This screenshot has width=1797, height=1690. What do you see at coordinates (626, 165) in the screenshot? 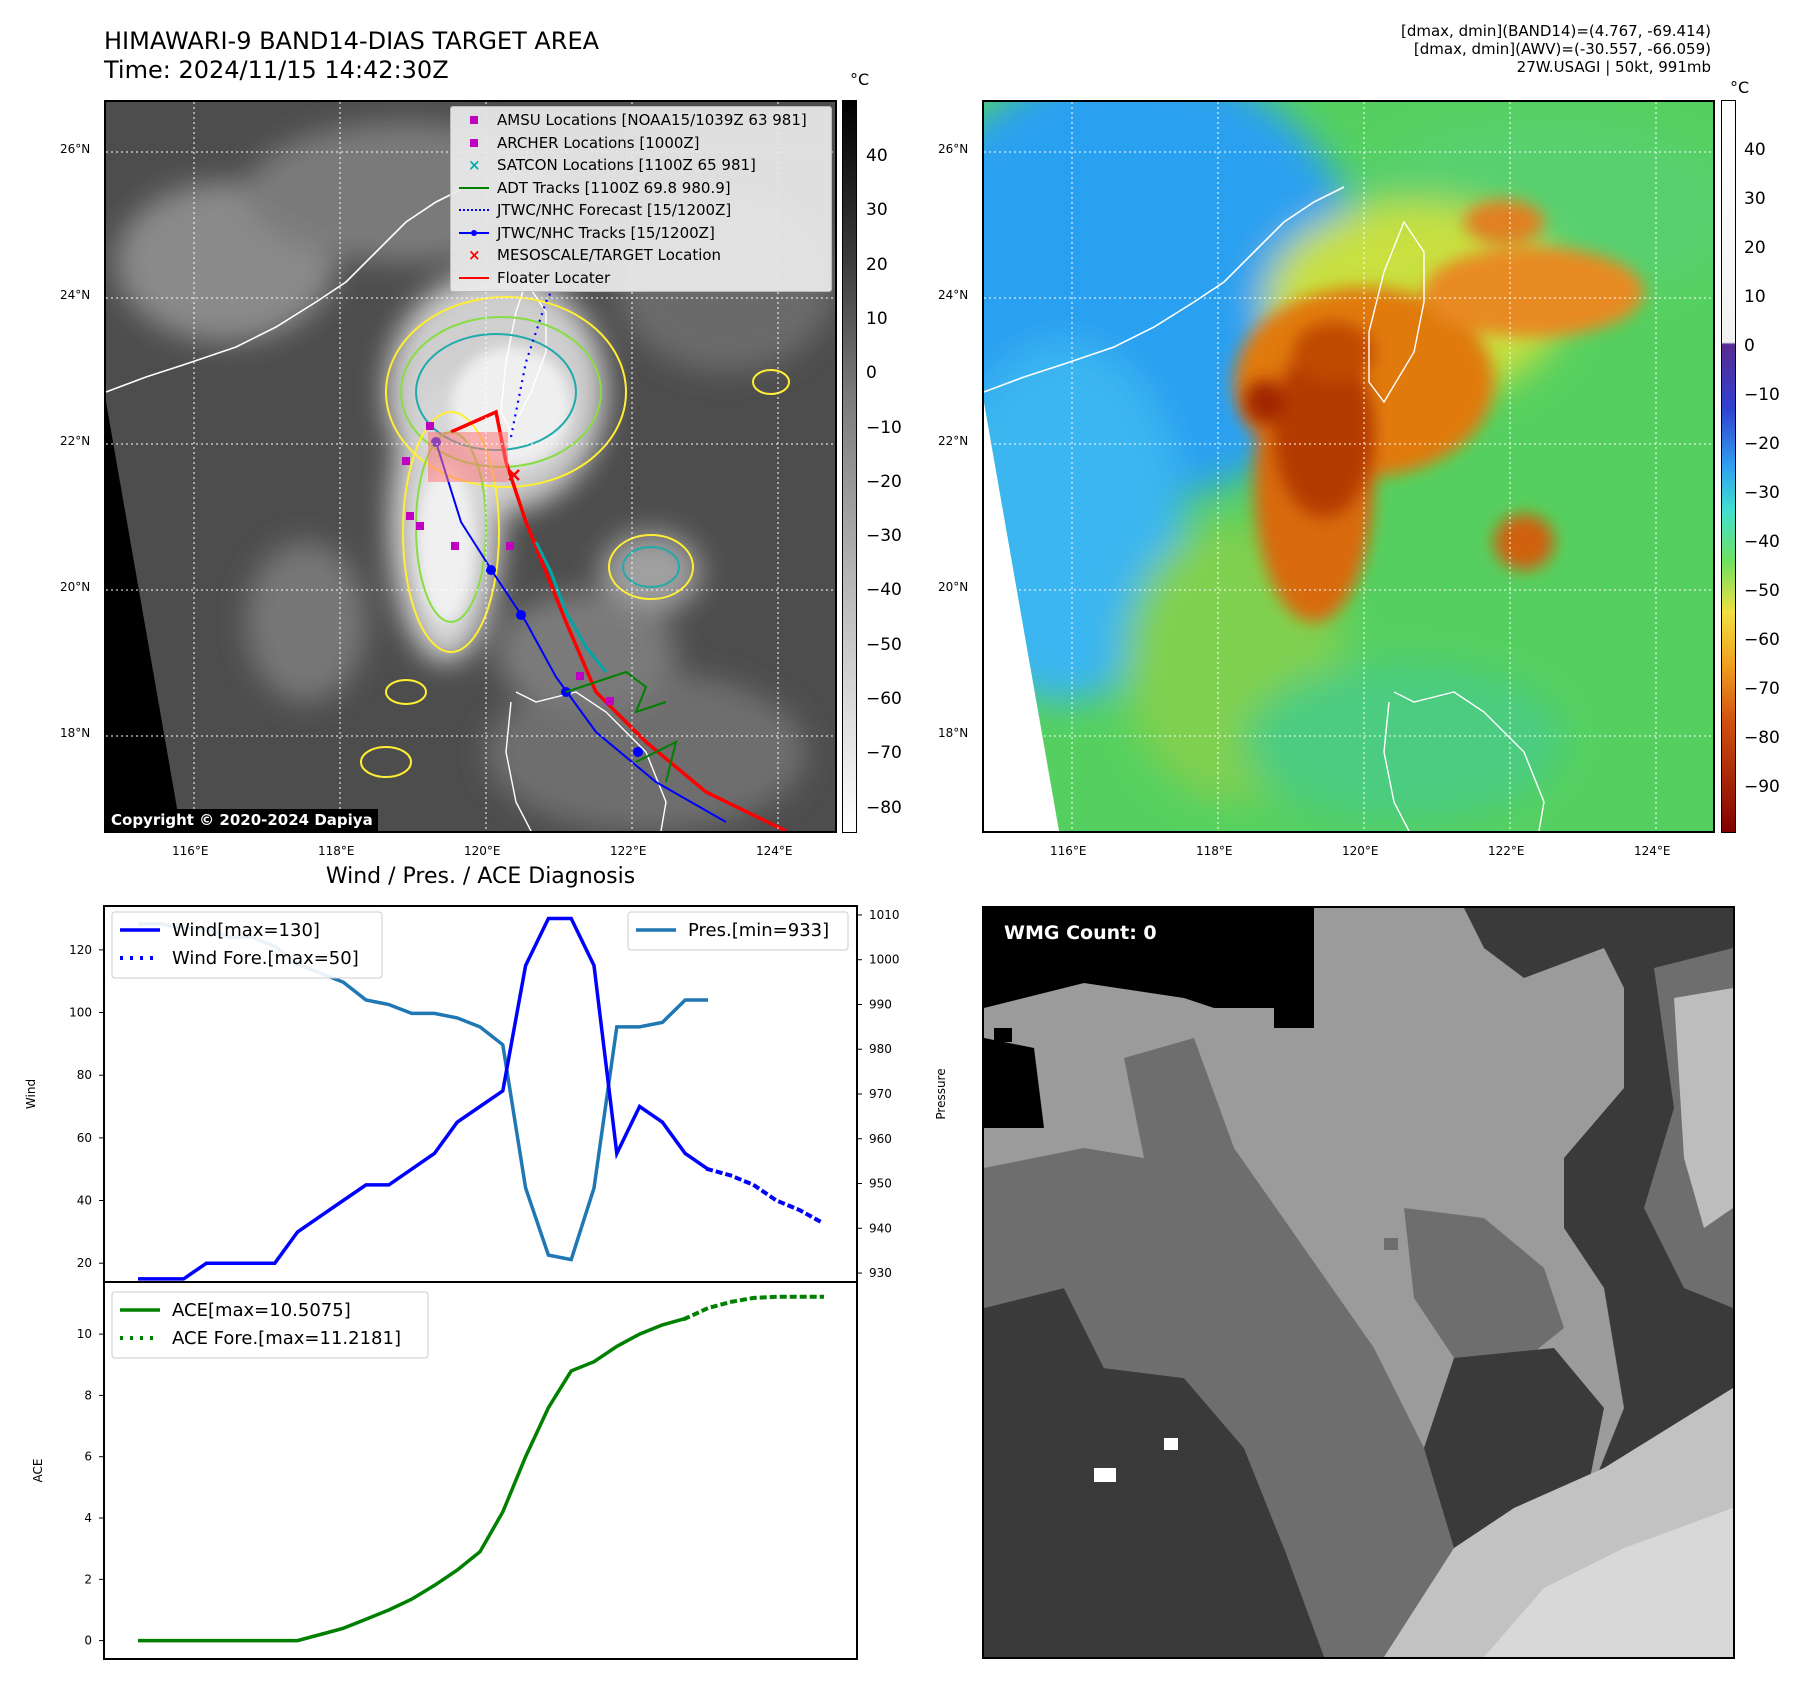
I see `legend-label: SATCON Locations [1100Z 65 981]` at bounding box center [626, 165].